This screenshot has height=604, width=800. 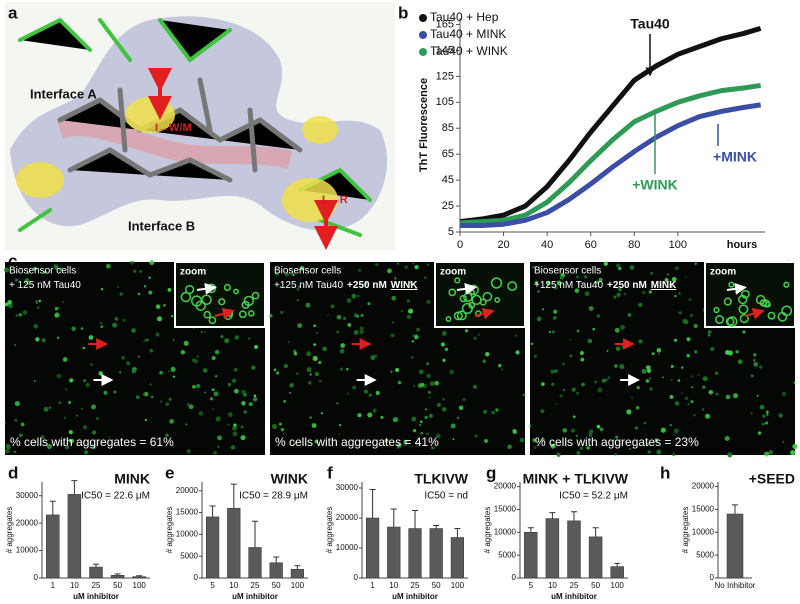 I want to click on x-tick-label: 25, so click(x=415, y=585).